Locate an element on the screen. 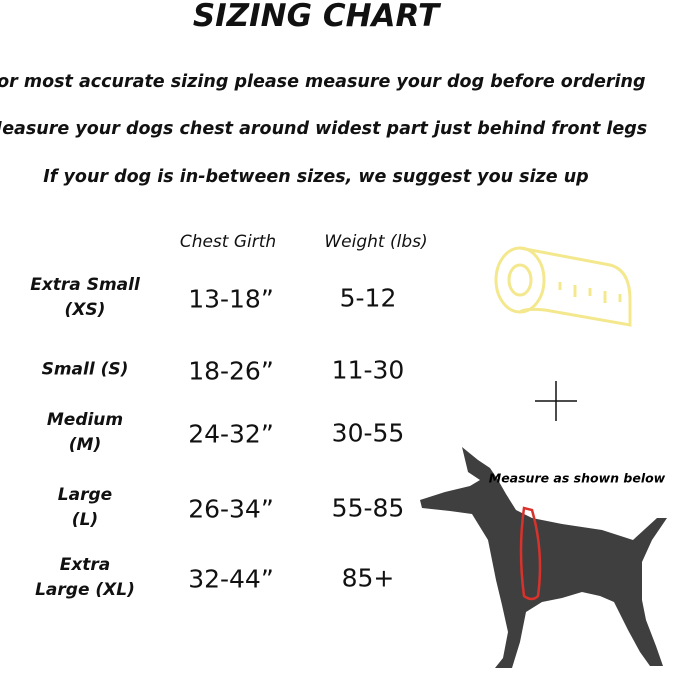 The image size is (679, 678). weight: 11-30 is located at coordinates (368, 370).